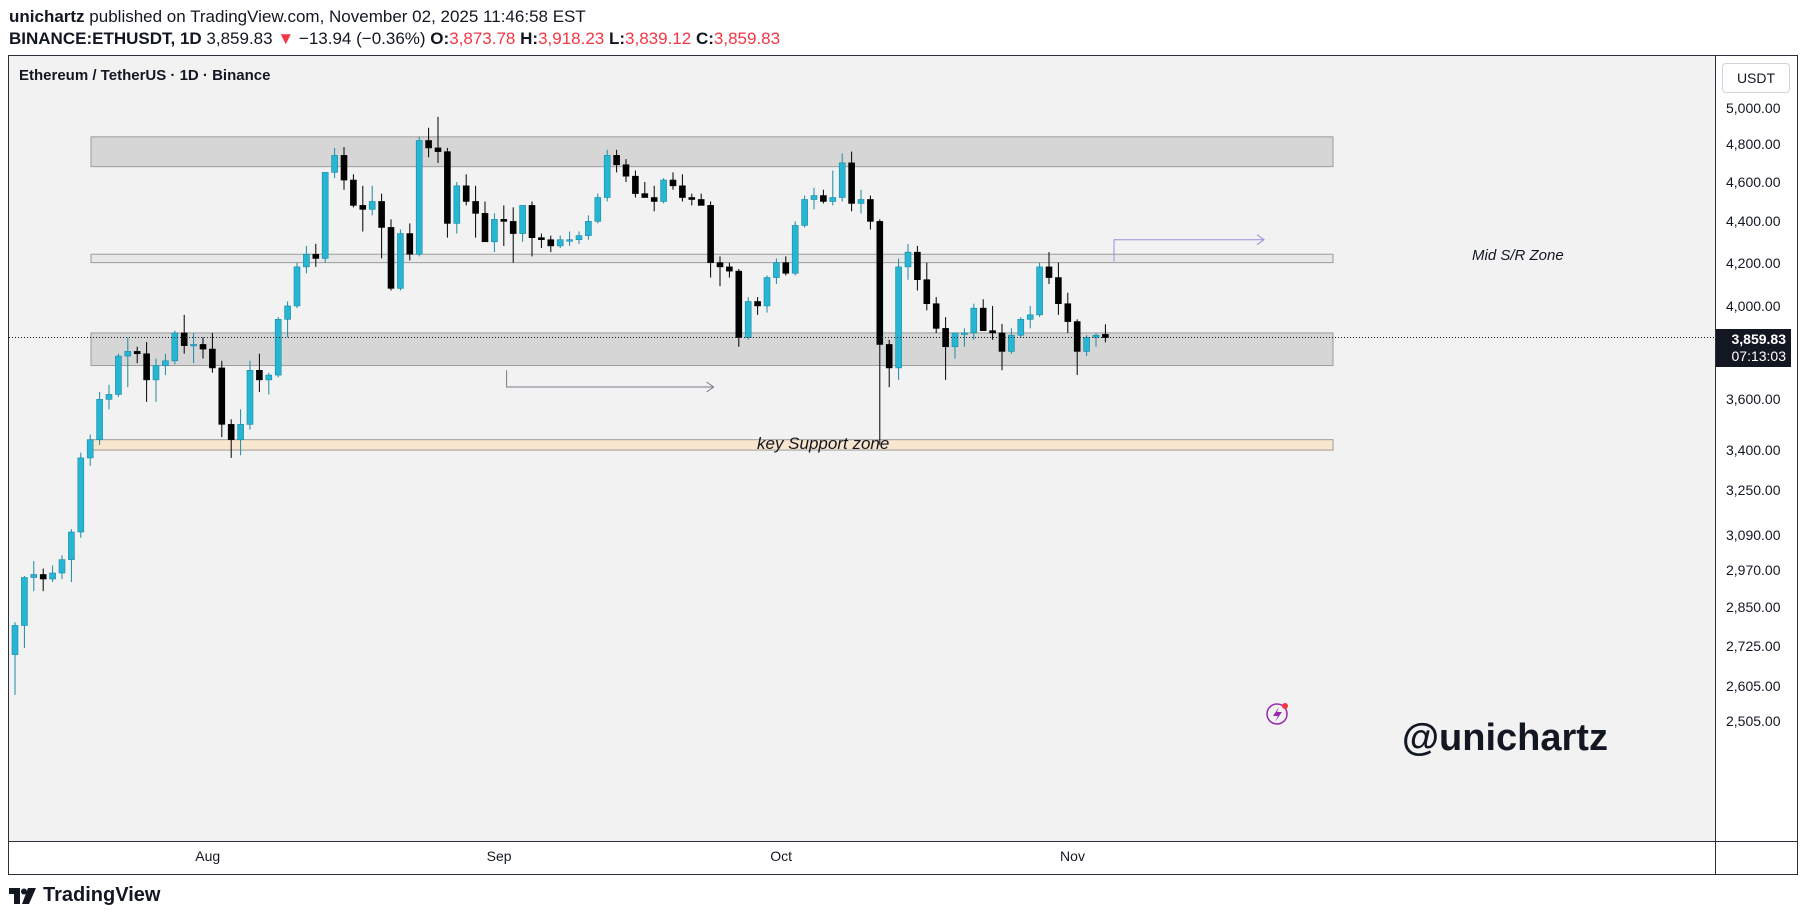  What do you see at coordinates (704, 38) in the screenshot?
I see `close-label: C:` at bounding box center [704, 38].